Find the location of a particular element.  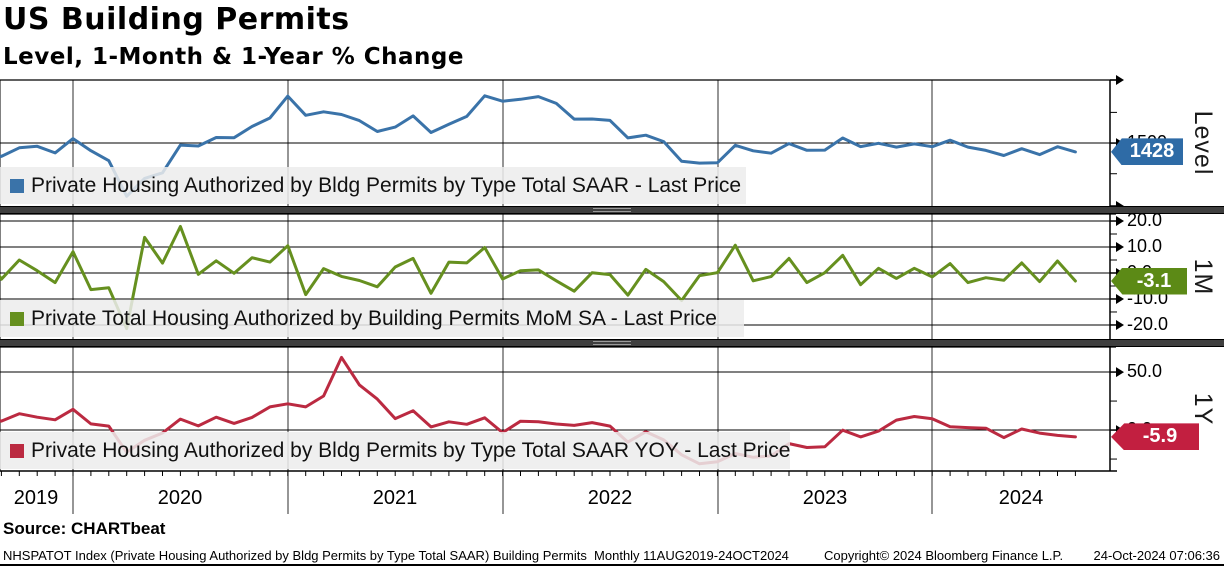

footer-timestamp: 24-Oct-2024 07:06:36 is located at coordinates (1156, 555).